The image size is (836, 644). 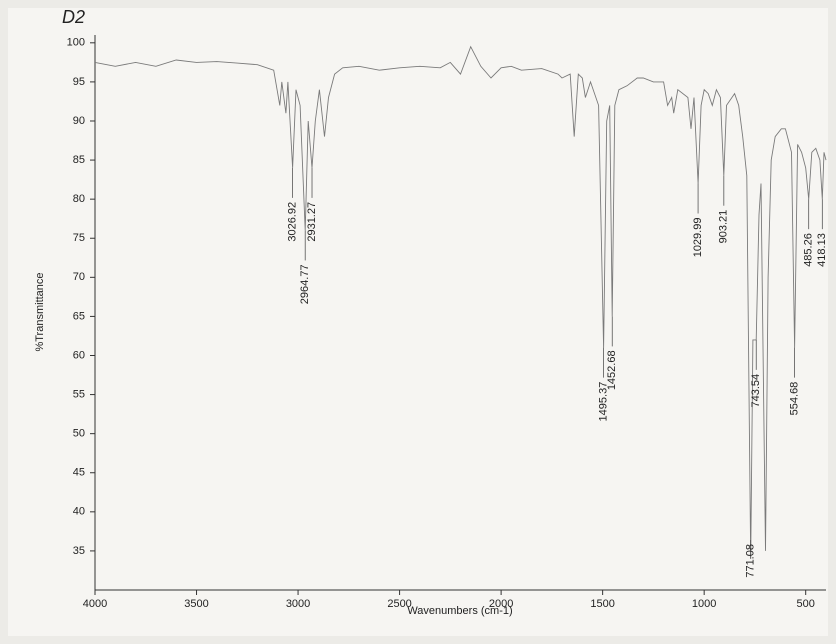 What do you see at coordinates (305, 284) in the screenshot?
I see `peak-label: 2964.77` at bounding box center [305, 284].